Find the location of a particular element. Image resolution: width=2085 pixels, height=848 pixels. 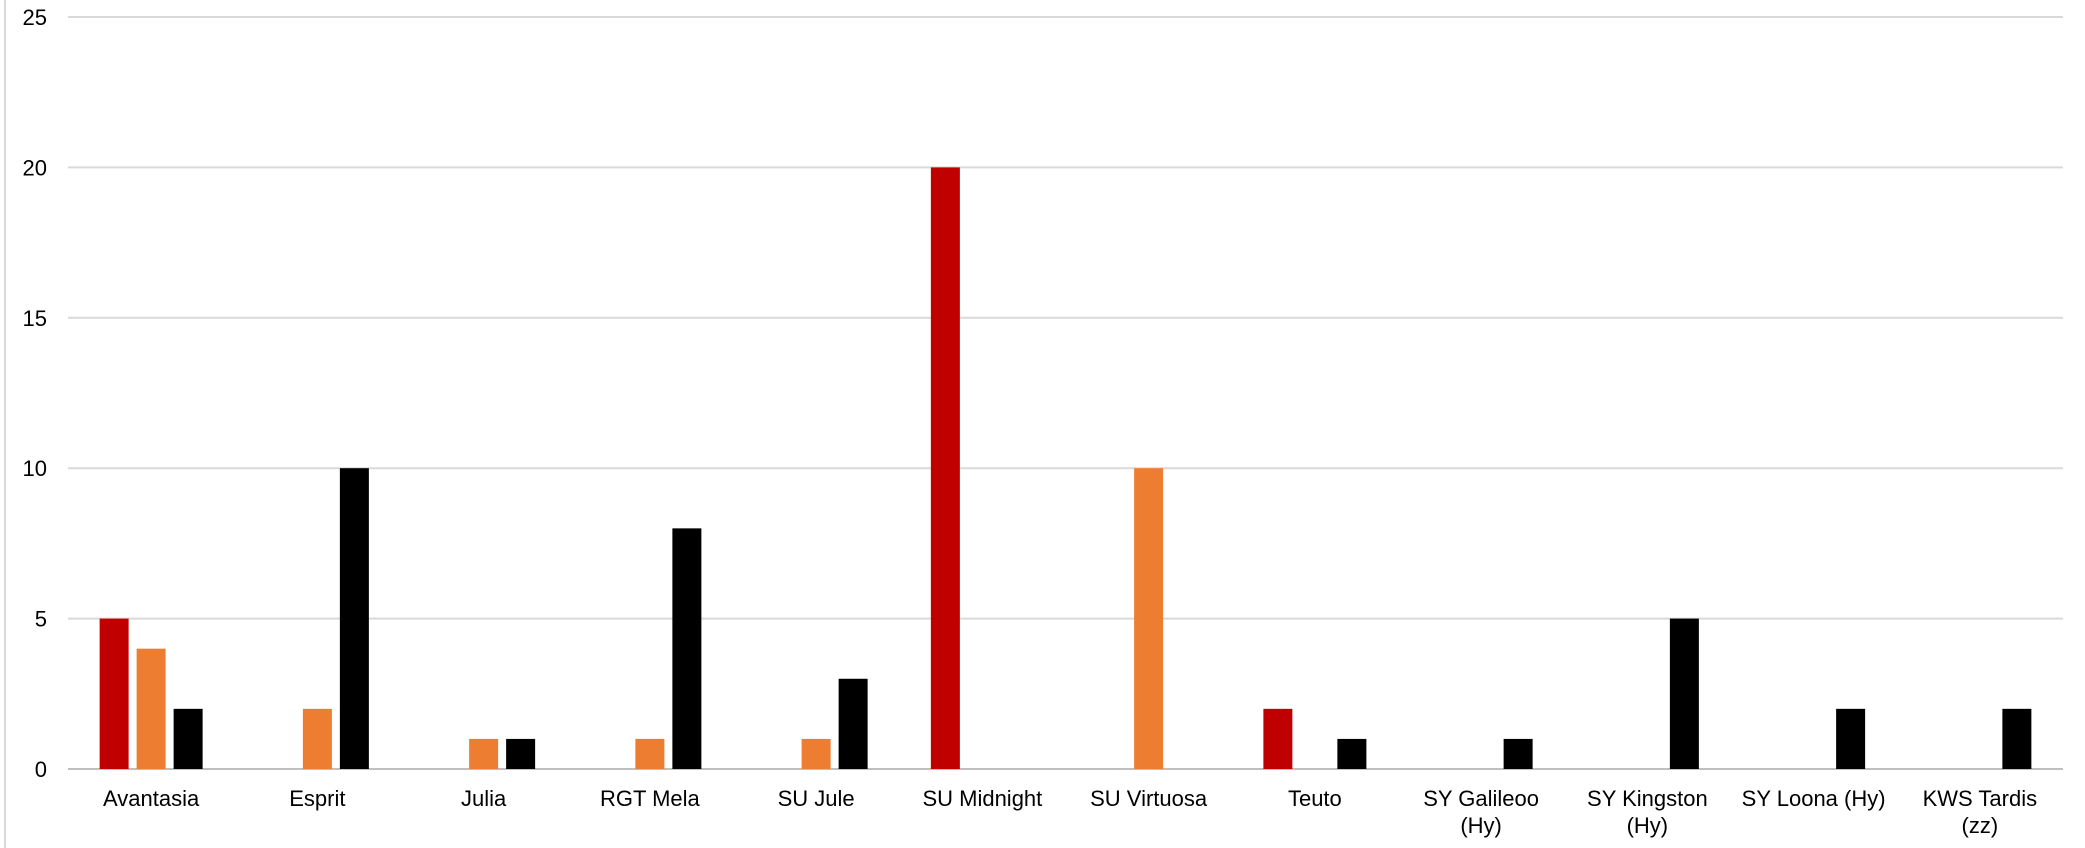

x-category-label: Julia is located at coordinates (484, 798).